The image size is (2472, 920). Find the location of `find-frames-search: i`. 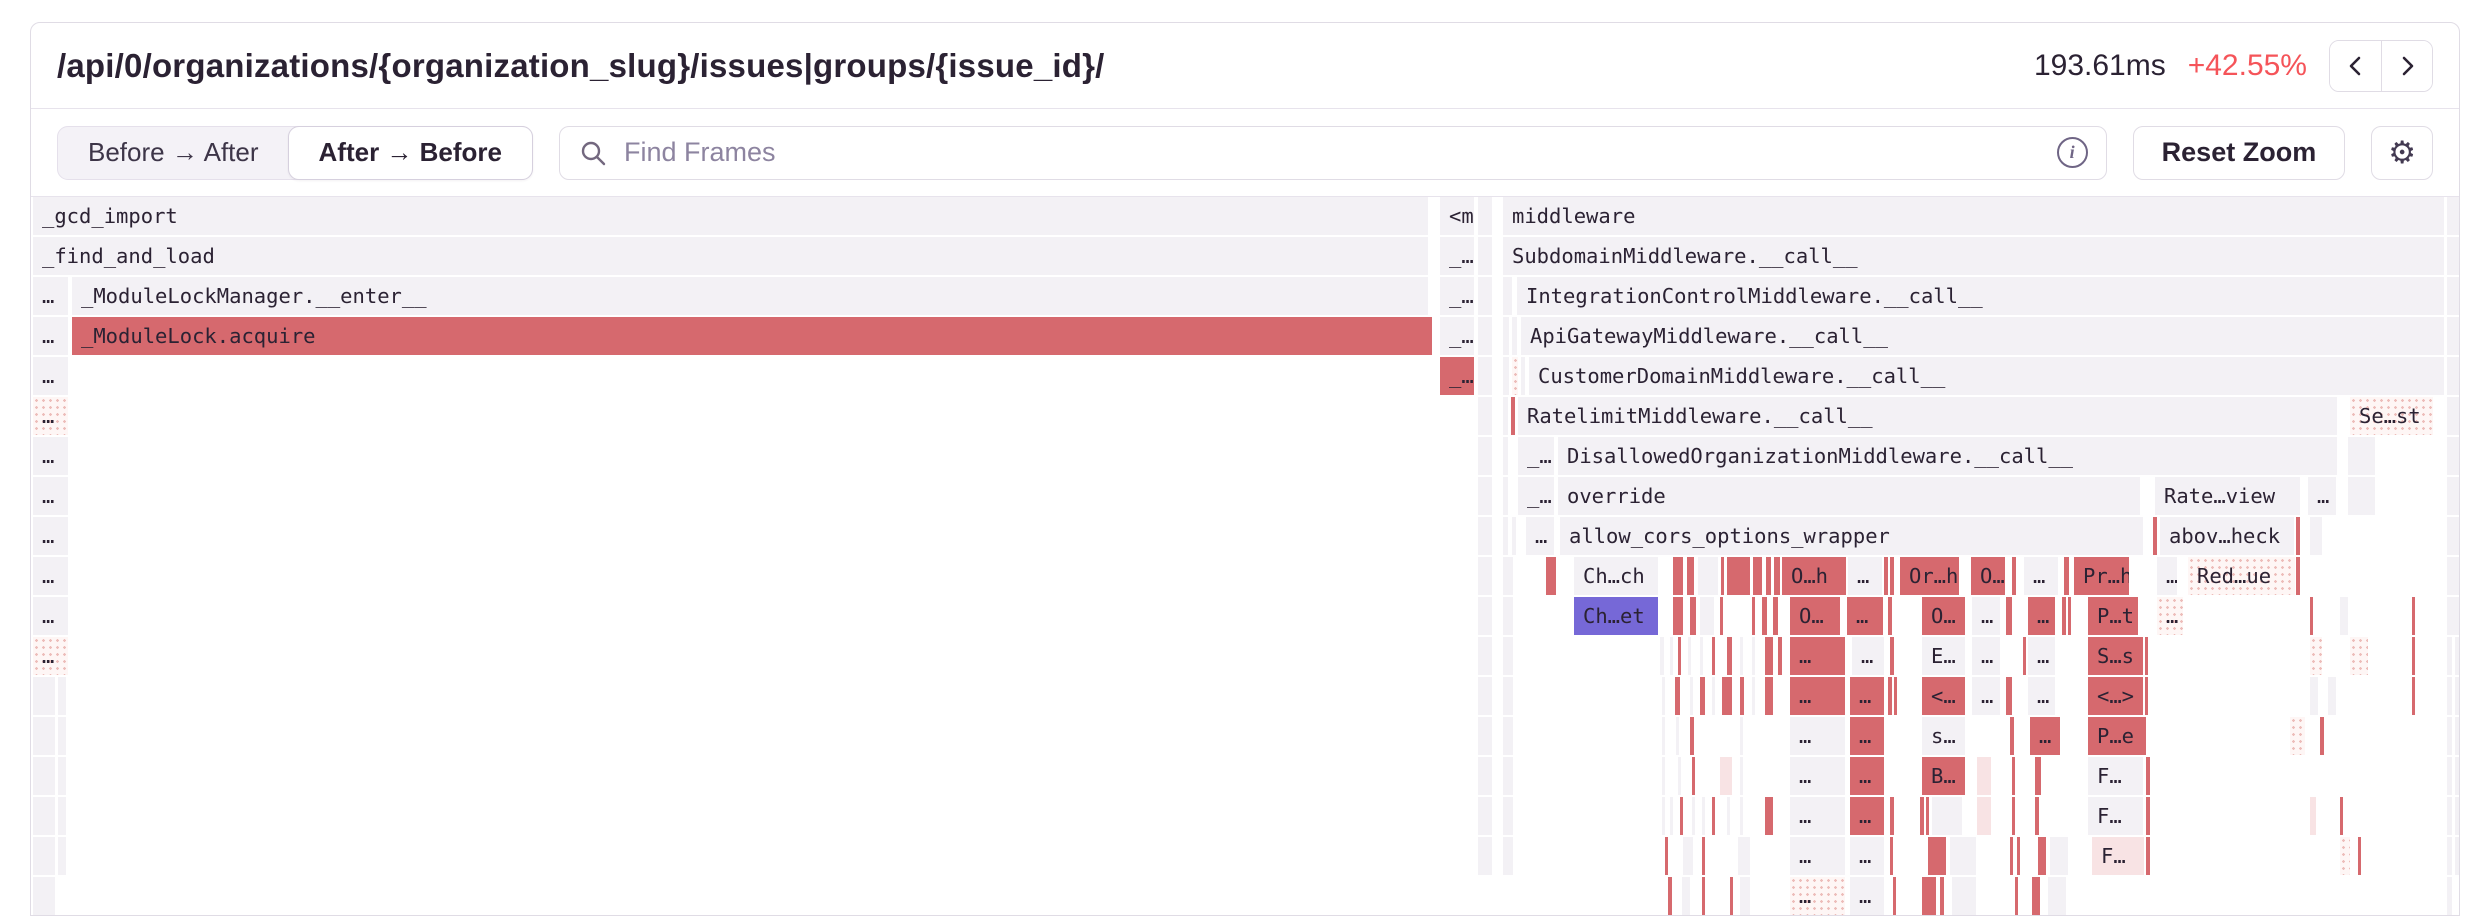

find-frames-search: i is located at coordinates (1333, 152).